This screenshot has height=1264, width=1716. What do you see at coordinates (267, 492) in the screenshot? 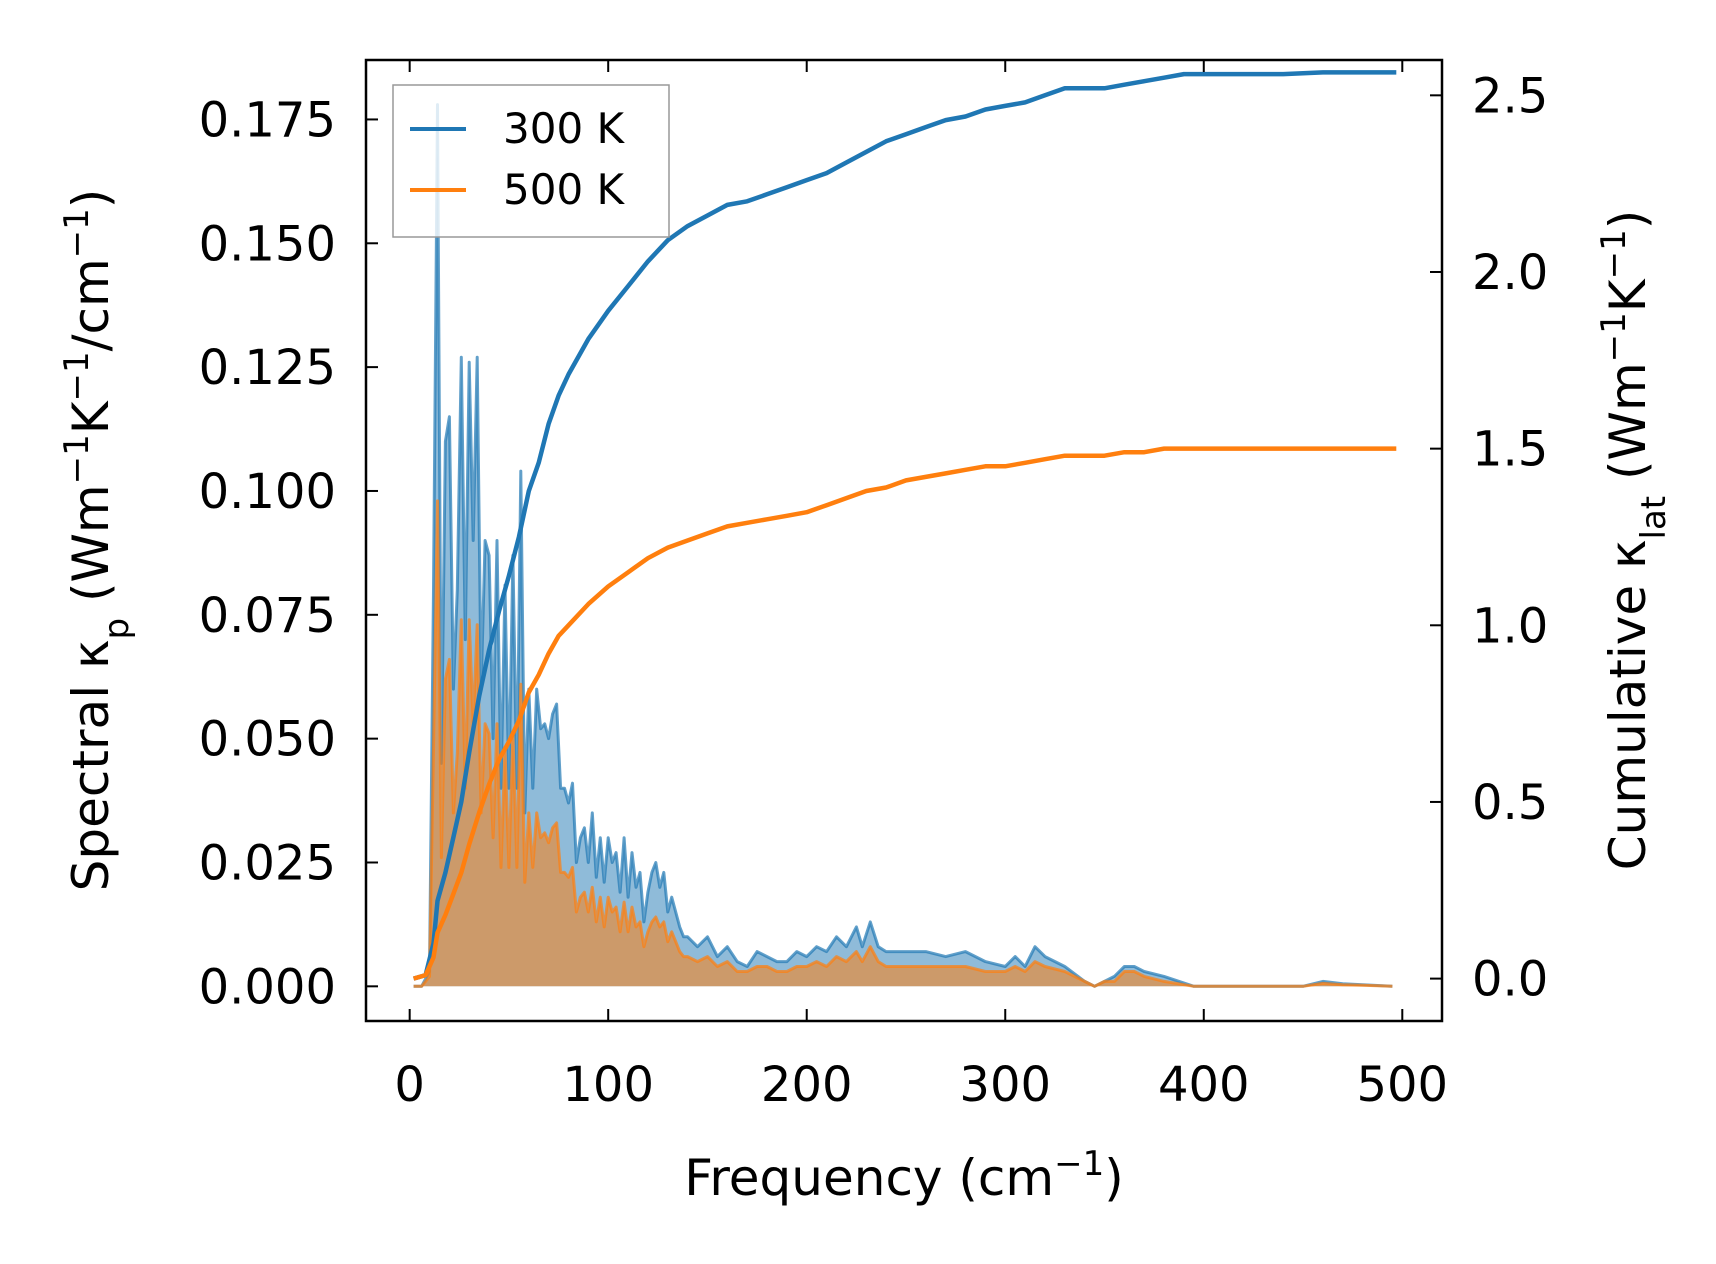
I see `y-left-tick-label: 0.100` at bounding box center [267, 492].